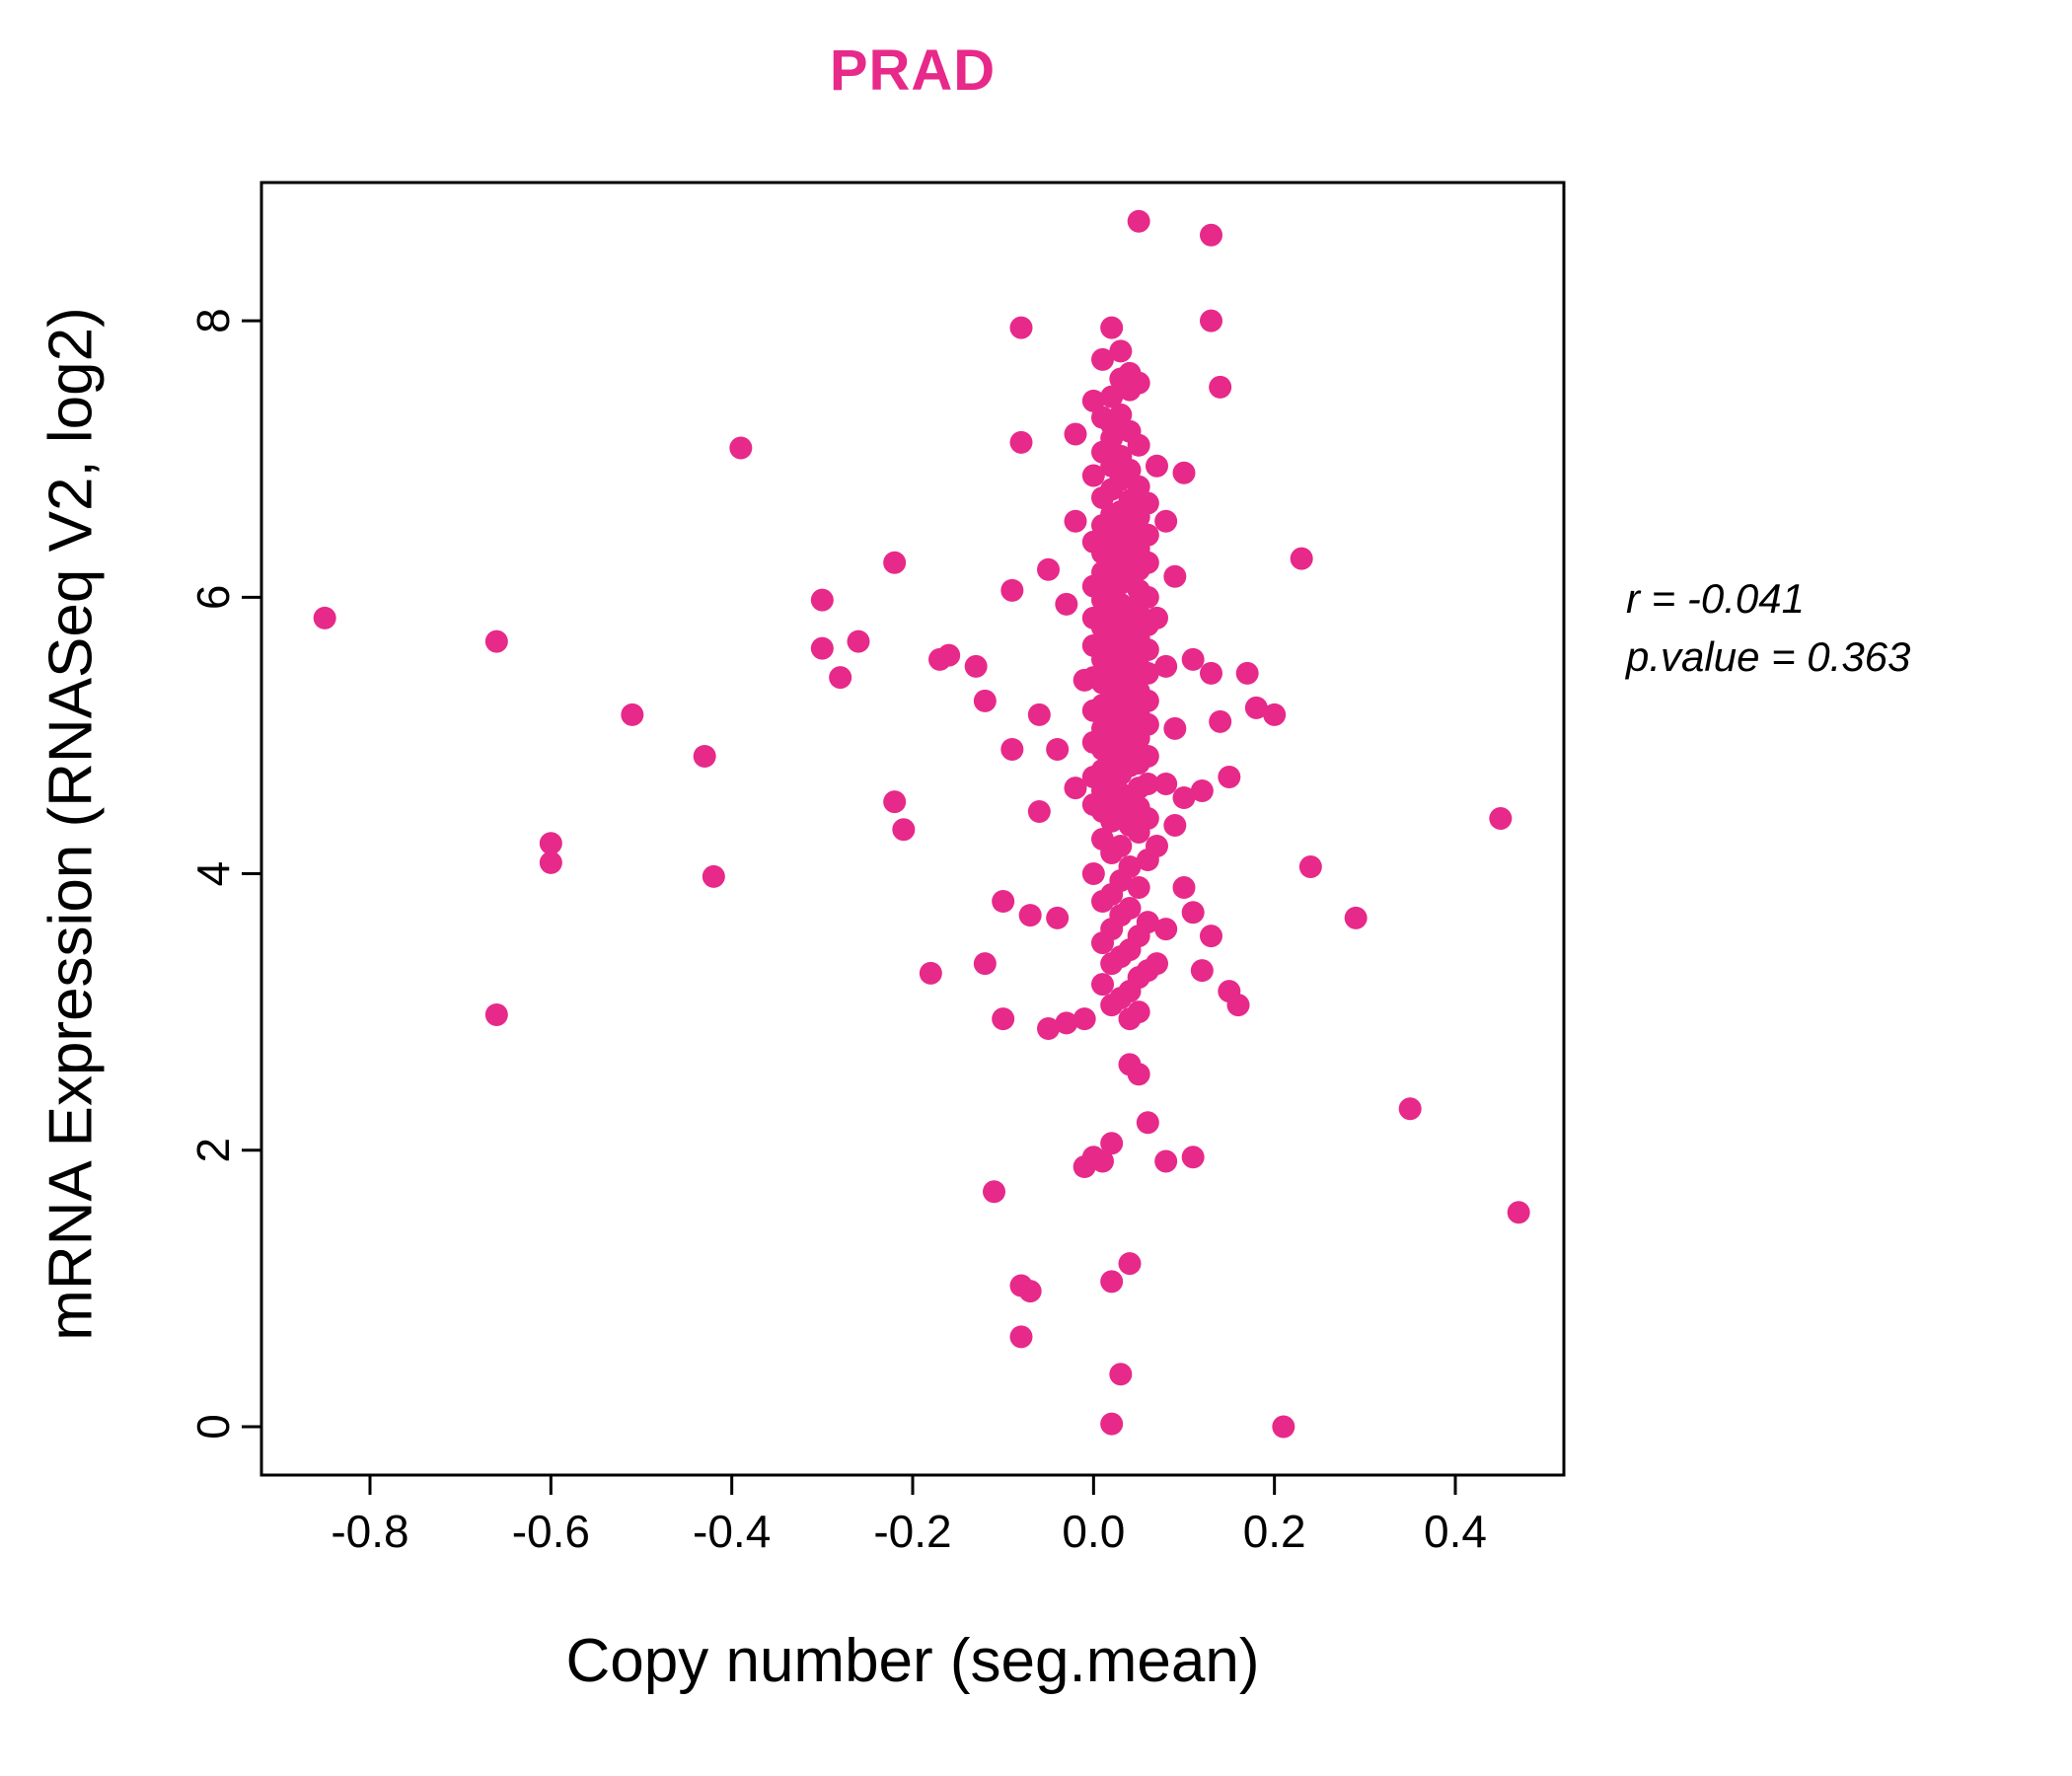  I want to click on y-axis-label: mRNA Expression (RNASeq V2, log2), so click(72, 824).